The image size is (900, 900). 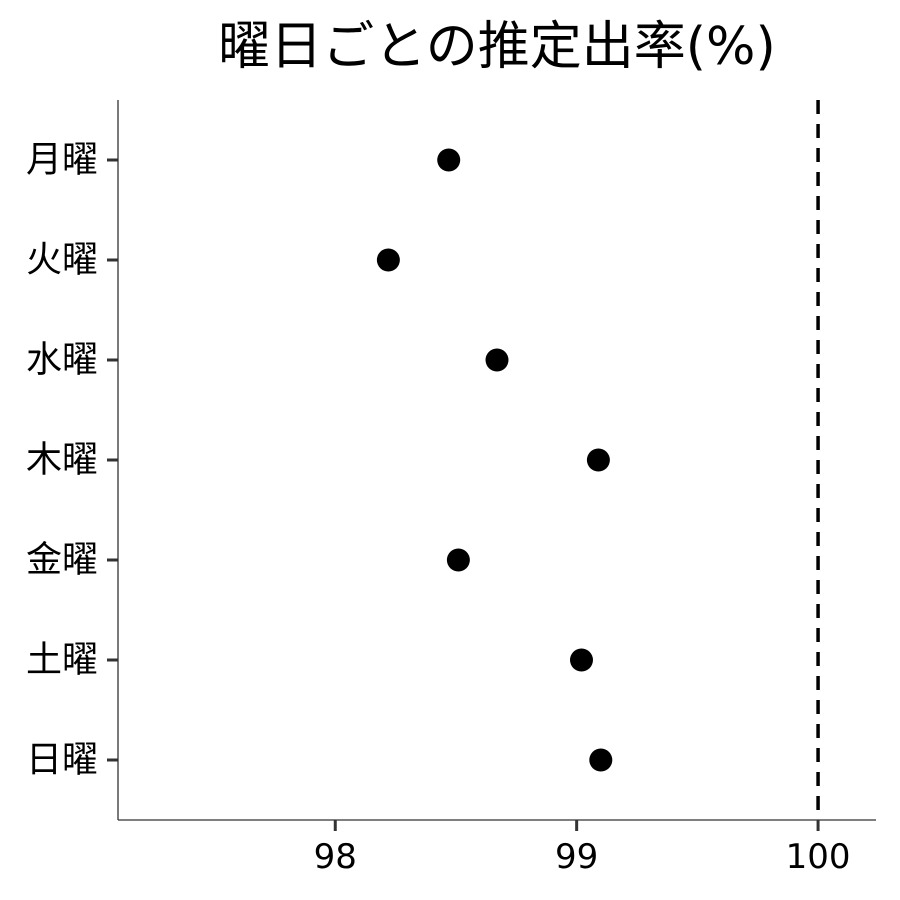 I want to click on chart-title: 曜日ごとの推定出率(%), so click(x=496, y=47).